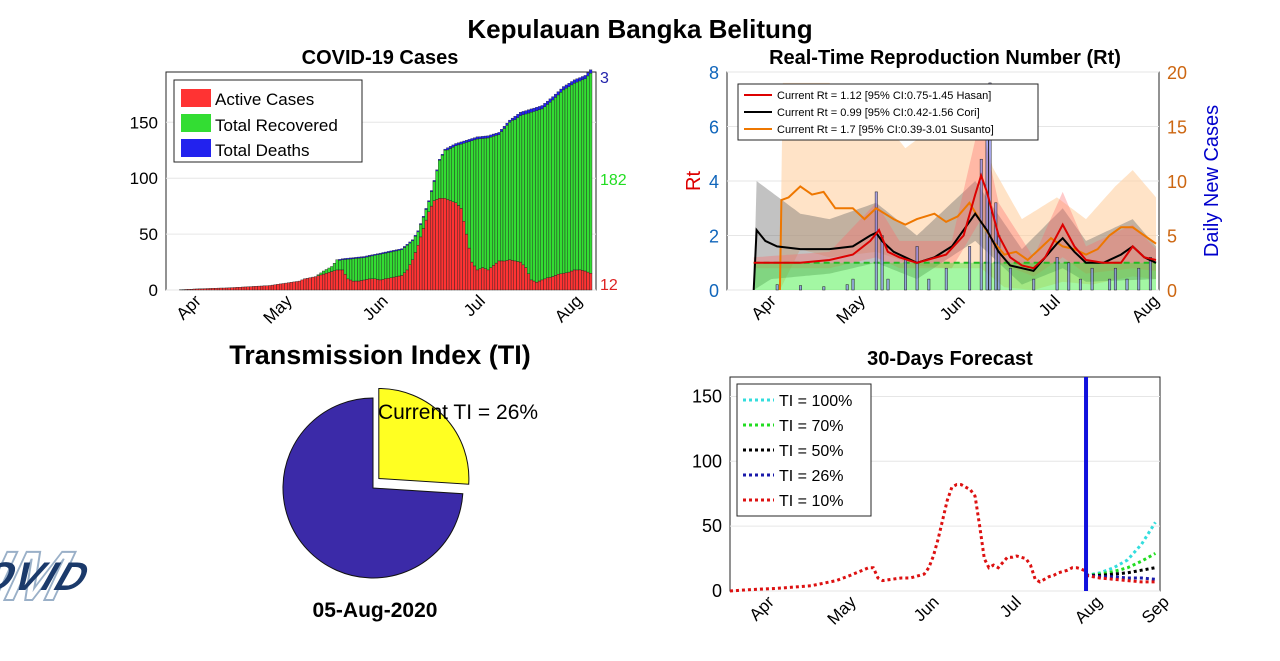 The image size is (1280, 661). What do you see at coordinates (1177, 182) in the screenshot?
I see `rt-y-tick-right: 10` at bounding box center [1177, 182].